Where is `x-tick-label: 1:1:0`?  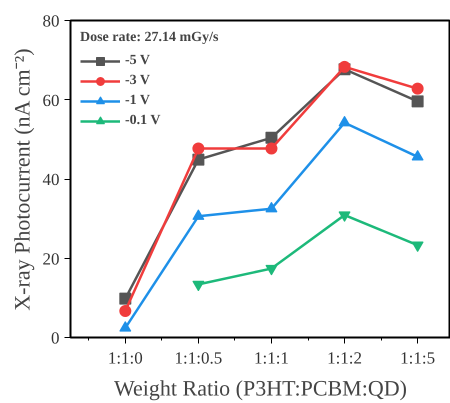
x-tick-label: 1:1:0 is located at coordinates (125, 358).